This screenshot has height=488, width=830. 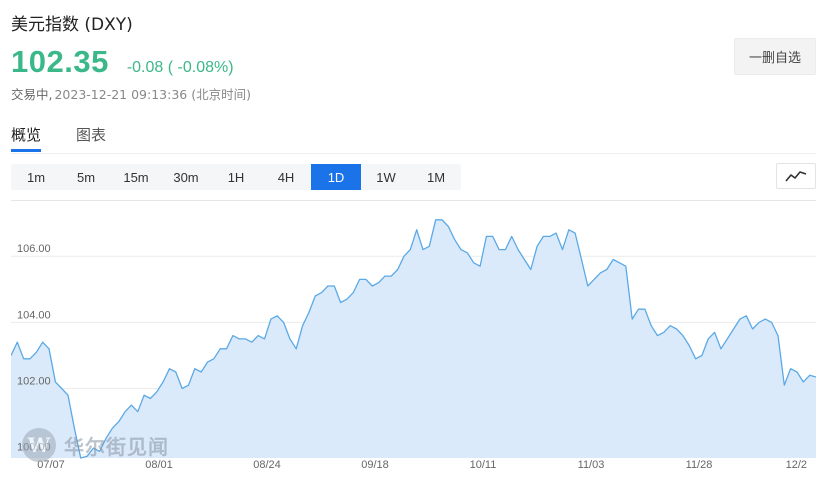 What do you see at coordinates (413, 153) in the screenshot?
I see `tab-divider` at bounding box center [413, 153].